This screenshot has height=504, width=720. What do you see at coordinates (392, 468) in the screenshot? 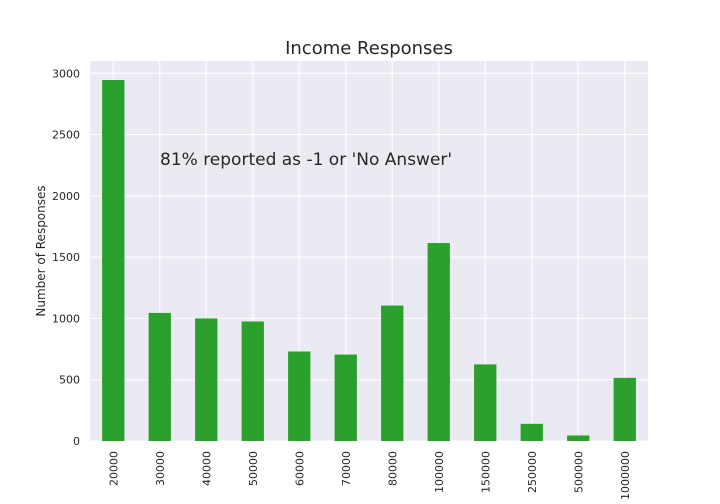
I see `x-tick-label: 80000` at bounding box center [392, 468].